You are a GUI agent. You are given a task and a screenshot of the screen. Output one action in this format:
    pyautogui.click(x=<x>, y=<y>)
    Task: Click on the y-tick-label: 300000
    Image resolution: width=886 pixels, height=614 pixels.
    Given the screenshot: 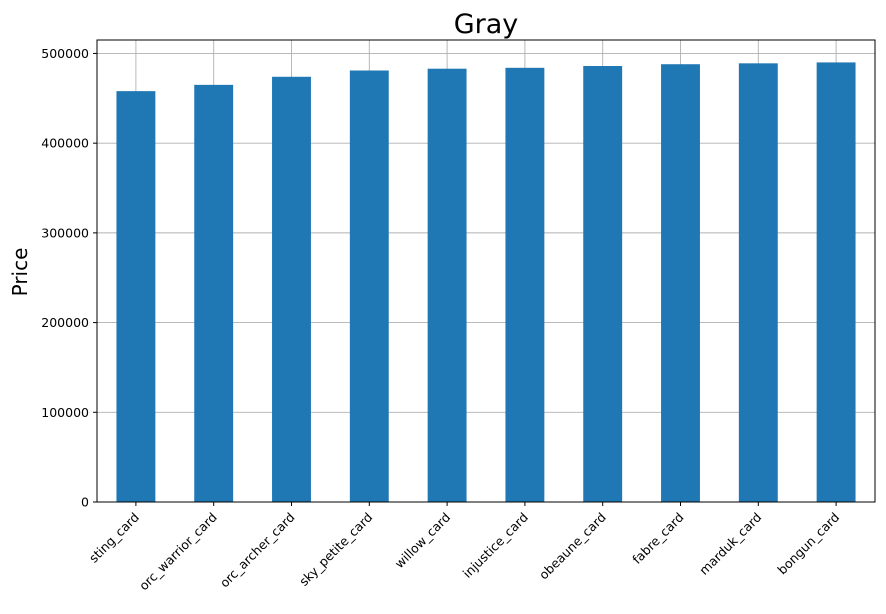 What is the action you would take?
    pyautogui.click(x=65, y=232)
    